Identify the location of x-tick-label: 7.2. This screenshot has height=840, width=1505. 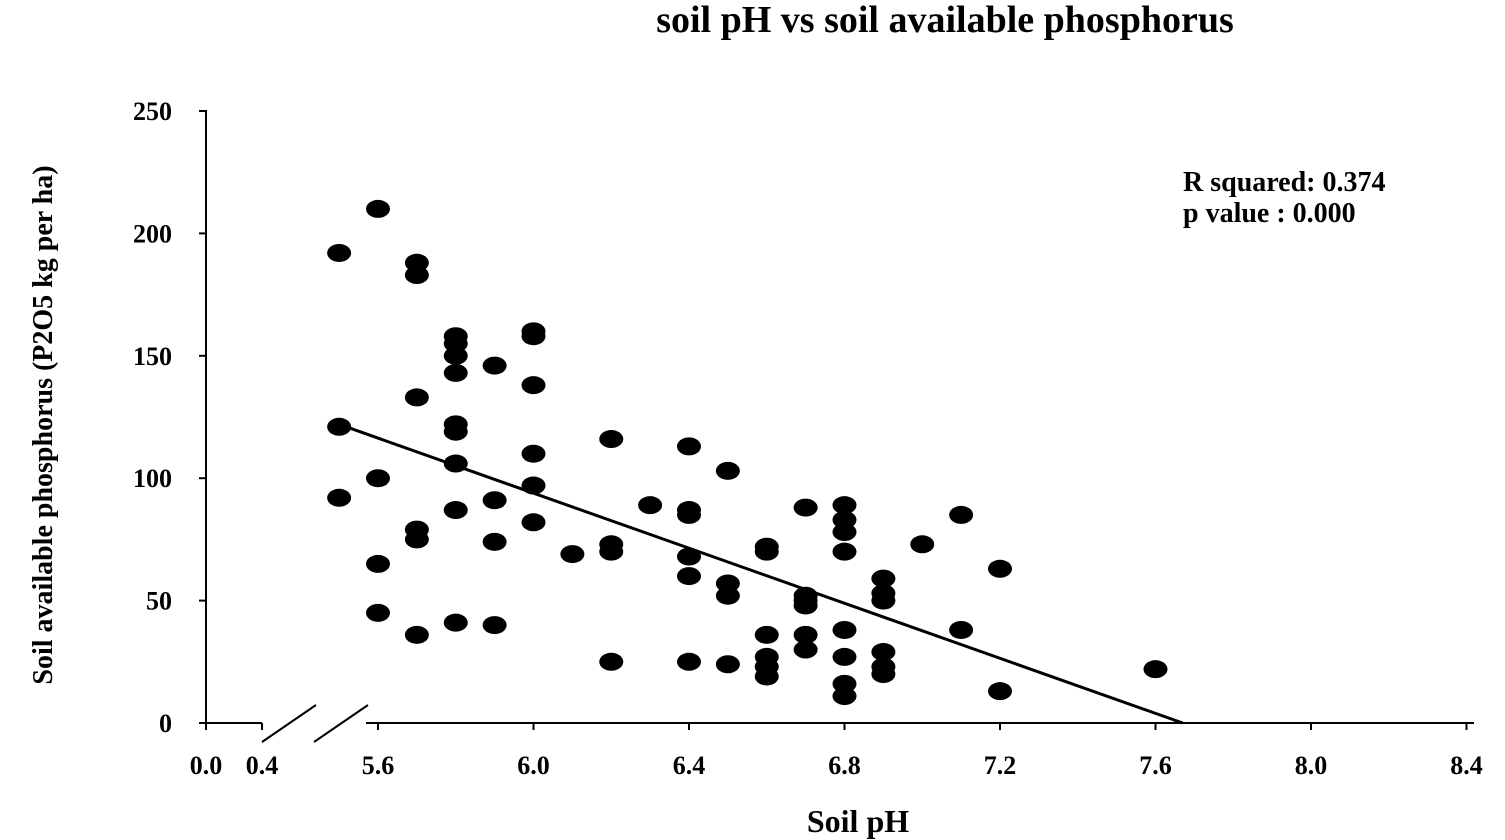
(1000, 765).